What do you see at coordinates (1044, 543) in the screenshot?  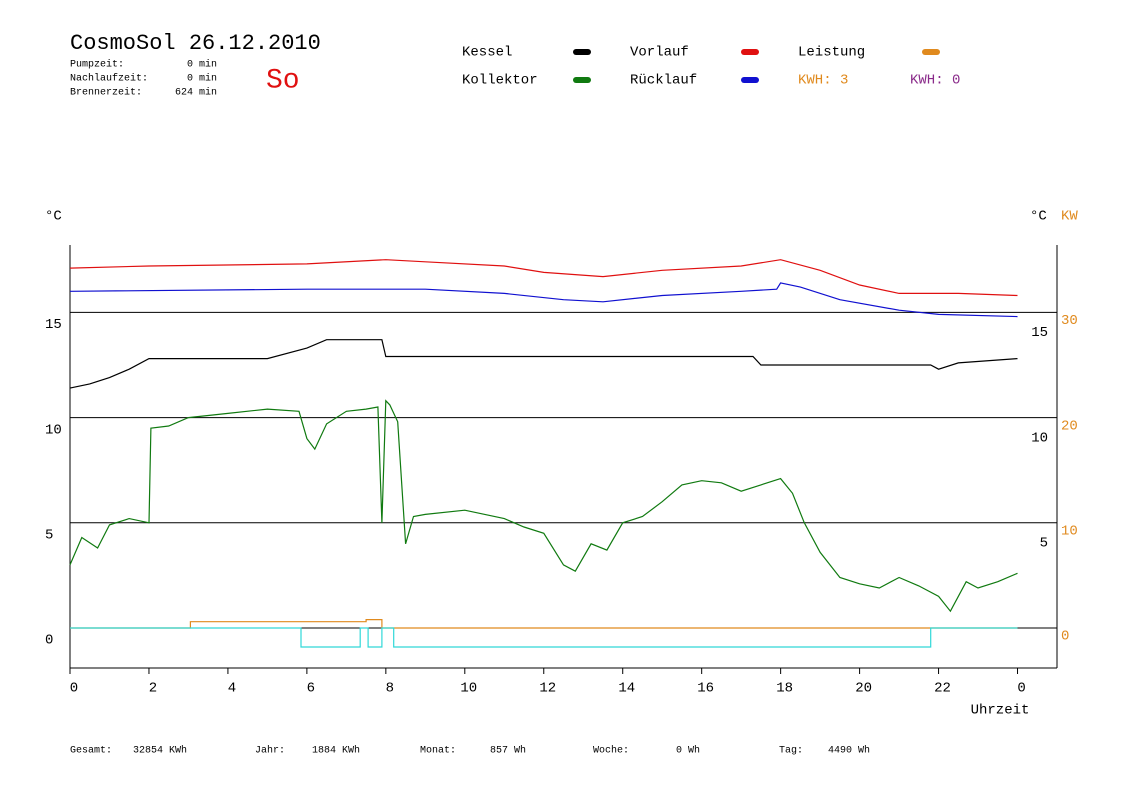 I see `y2-celsius-label: 5` at bounding box center [1044, 543].